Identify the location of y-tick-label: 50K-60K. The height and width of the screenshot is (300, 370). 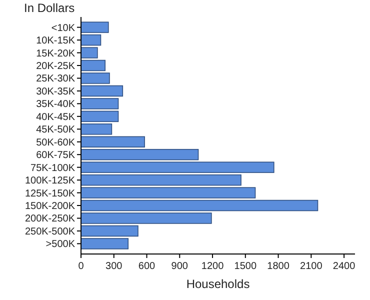
(56, 142).